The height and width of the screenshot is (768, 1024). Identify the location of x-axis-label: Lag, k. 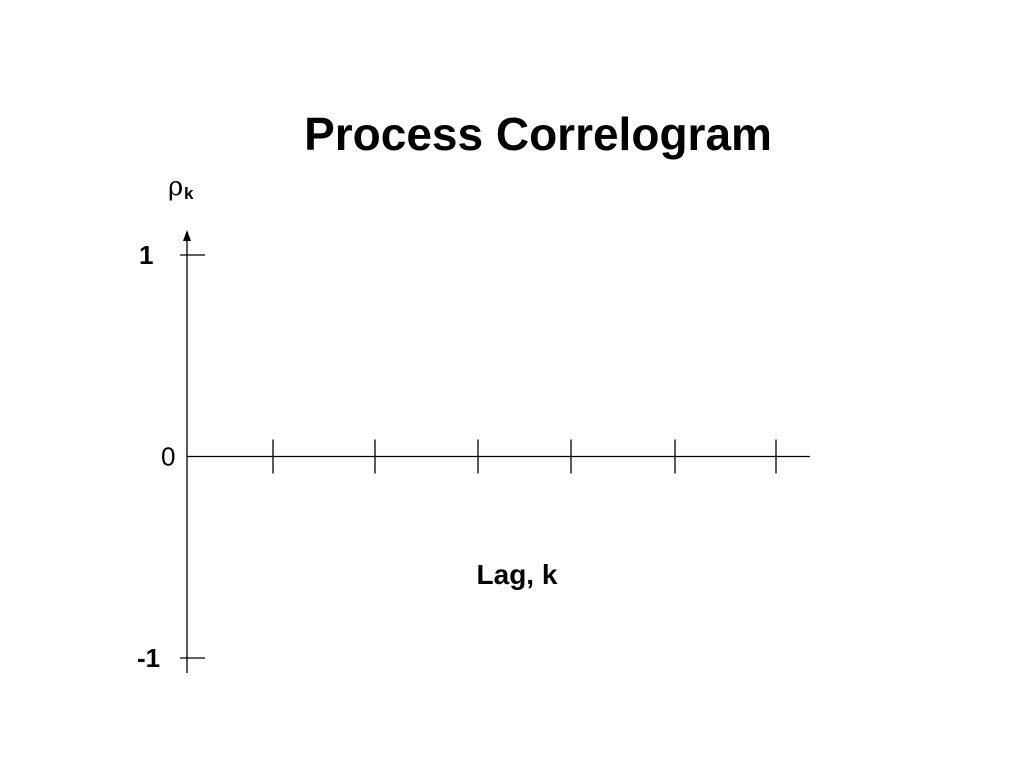
(517, 574).